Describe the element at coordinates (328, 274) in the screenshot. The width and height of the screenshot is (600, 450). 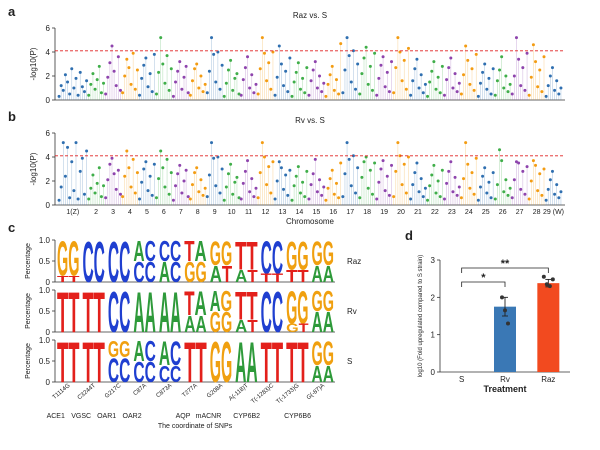
I see `logo-letter: A` at that location.